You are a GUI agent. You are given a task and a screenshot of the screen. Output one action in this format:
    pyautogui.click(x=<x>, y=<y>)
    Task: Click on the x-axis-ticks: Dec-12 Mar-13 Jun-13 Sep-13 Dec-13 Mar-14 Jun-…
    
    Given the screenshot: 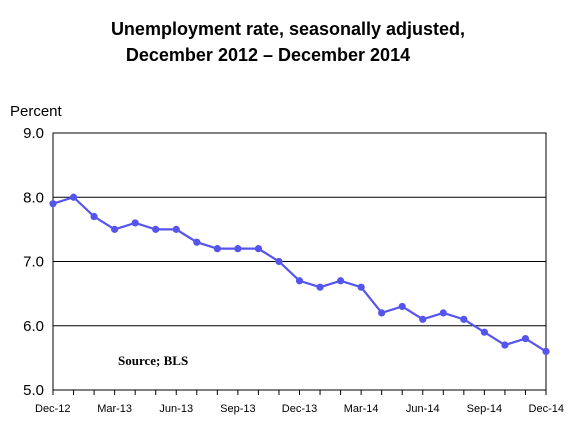 What is the action you would take?
    pyautogui.click(x=299, y=402)
    